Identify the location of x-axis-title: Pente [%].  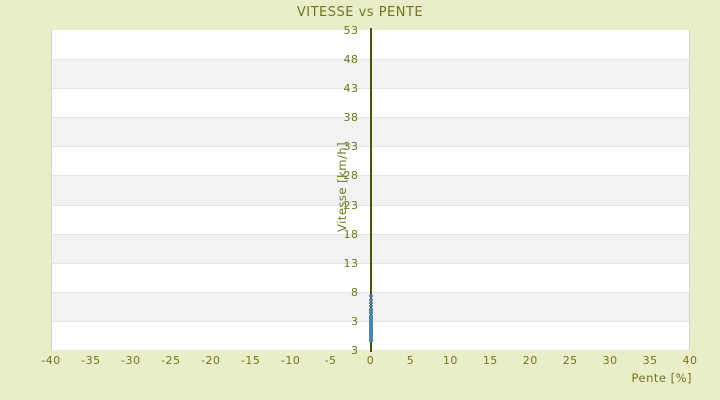
(661, 378).